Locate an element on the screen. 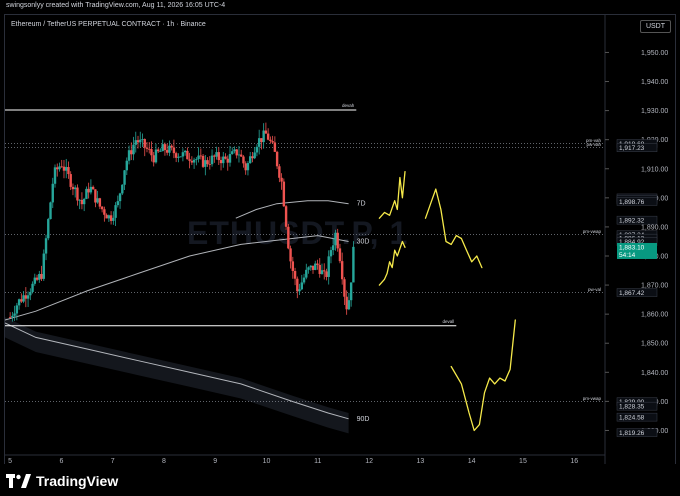  tradingview-logo: TradingView is located at coordinates (62, 481).